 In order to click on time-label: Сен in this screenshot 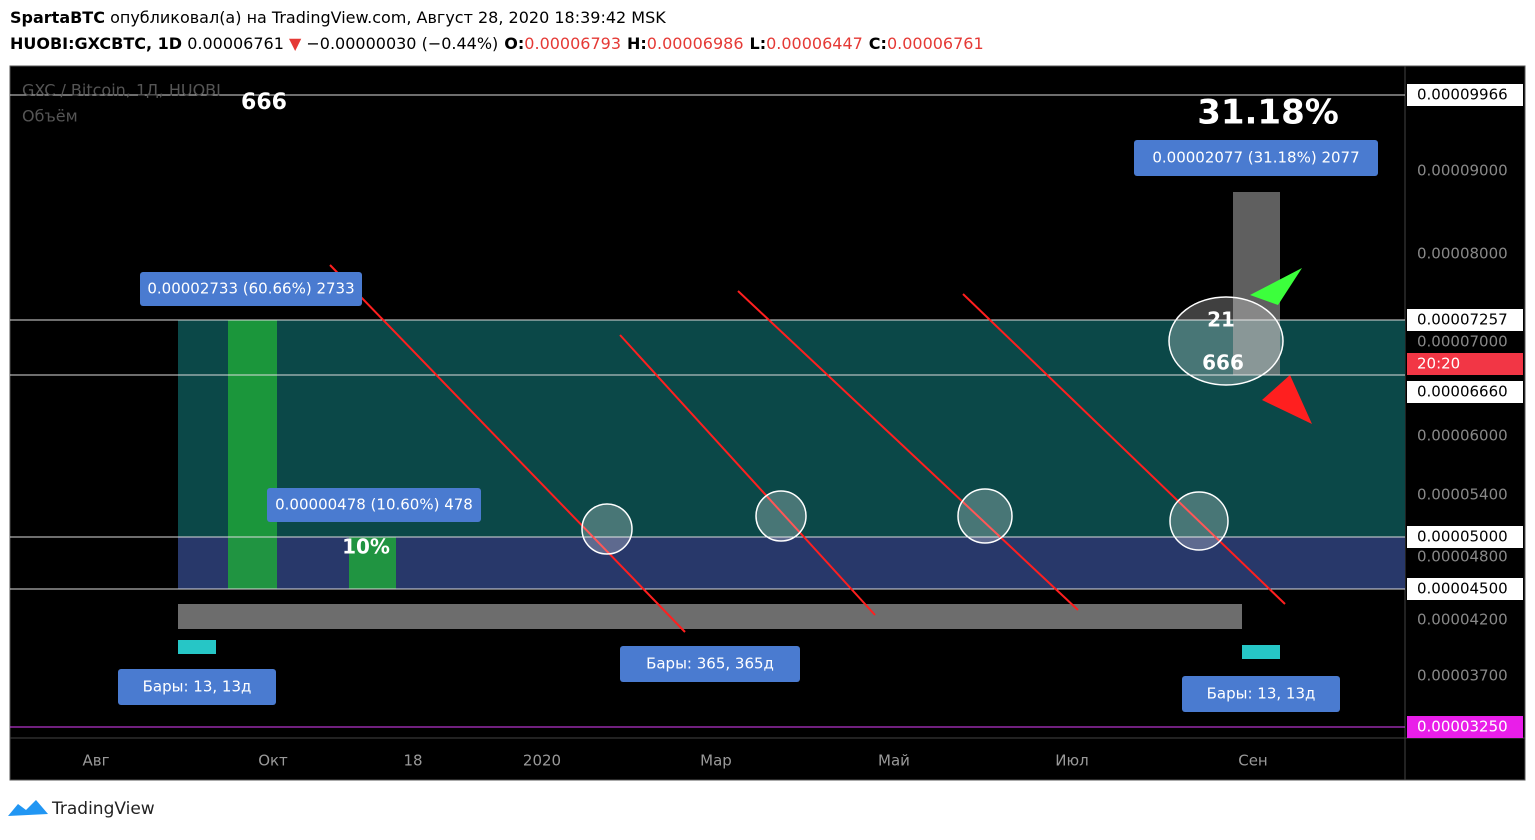, I will do `click(1253, 761)`.